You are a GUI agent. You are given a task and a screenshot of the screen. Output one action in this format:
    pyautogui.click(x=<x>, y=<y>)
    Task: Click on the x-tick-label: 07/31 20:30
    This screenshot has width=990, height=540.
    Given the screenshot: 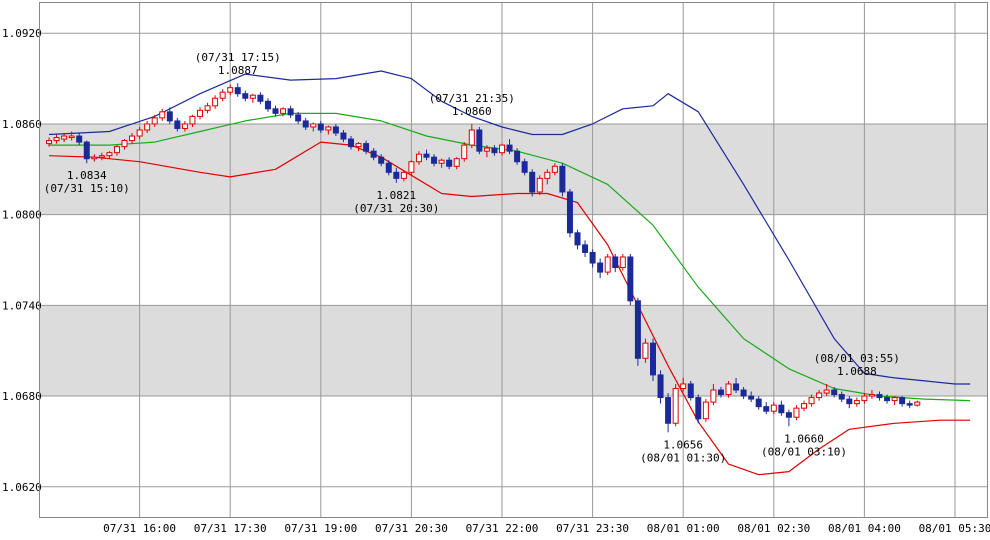 What is the action you would take?
    pyautogui.click(x=411, y=528)
    